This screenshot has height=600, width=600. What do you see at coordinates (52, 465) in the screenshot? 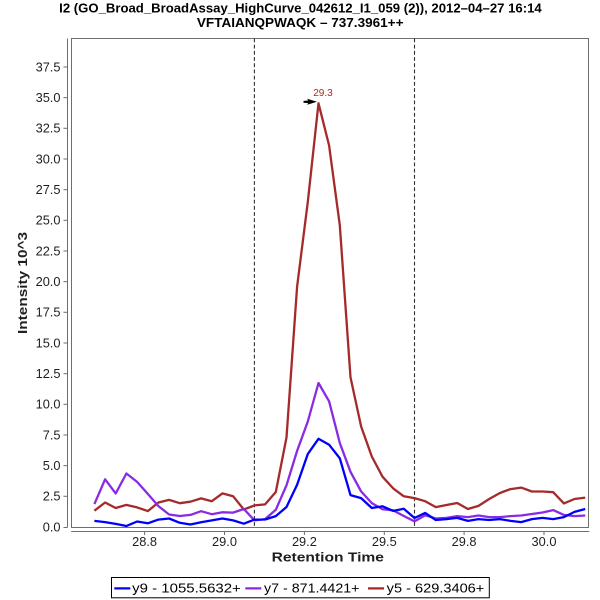
I see `svg-text: 5.0` at bounding box center [52, 465].